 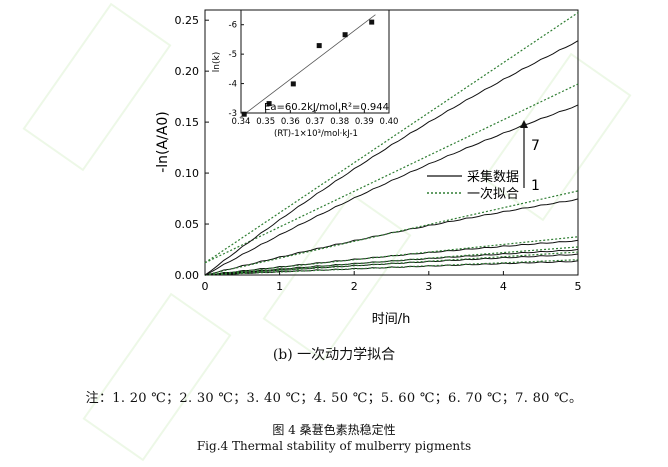 What do you see at coordinates (290, 122) in the screenshot?
I see `inset-x-tick-label: 0.36` at bounding box center [290, 122].